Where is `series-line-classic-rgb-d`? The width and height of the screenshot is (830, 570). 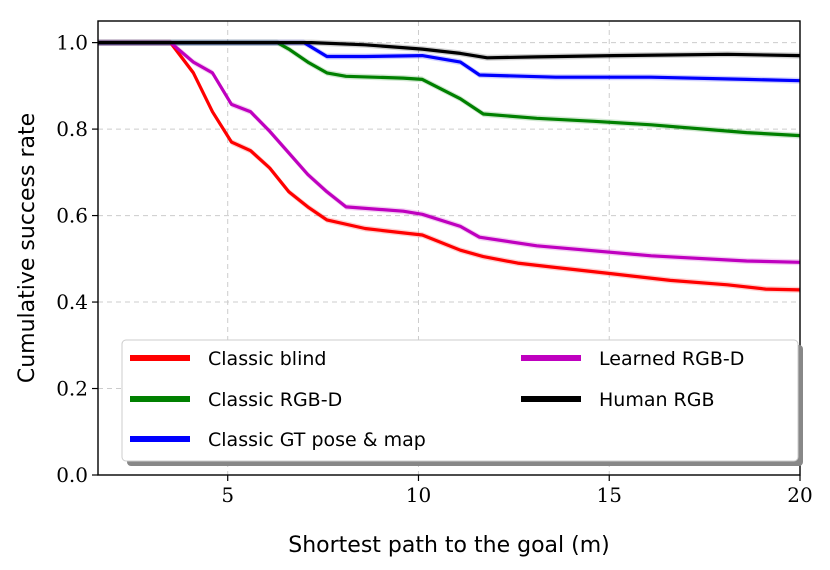 series-line-classic-rgb-d is located at coordinates (449, 89).